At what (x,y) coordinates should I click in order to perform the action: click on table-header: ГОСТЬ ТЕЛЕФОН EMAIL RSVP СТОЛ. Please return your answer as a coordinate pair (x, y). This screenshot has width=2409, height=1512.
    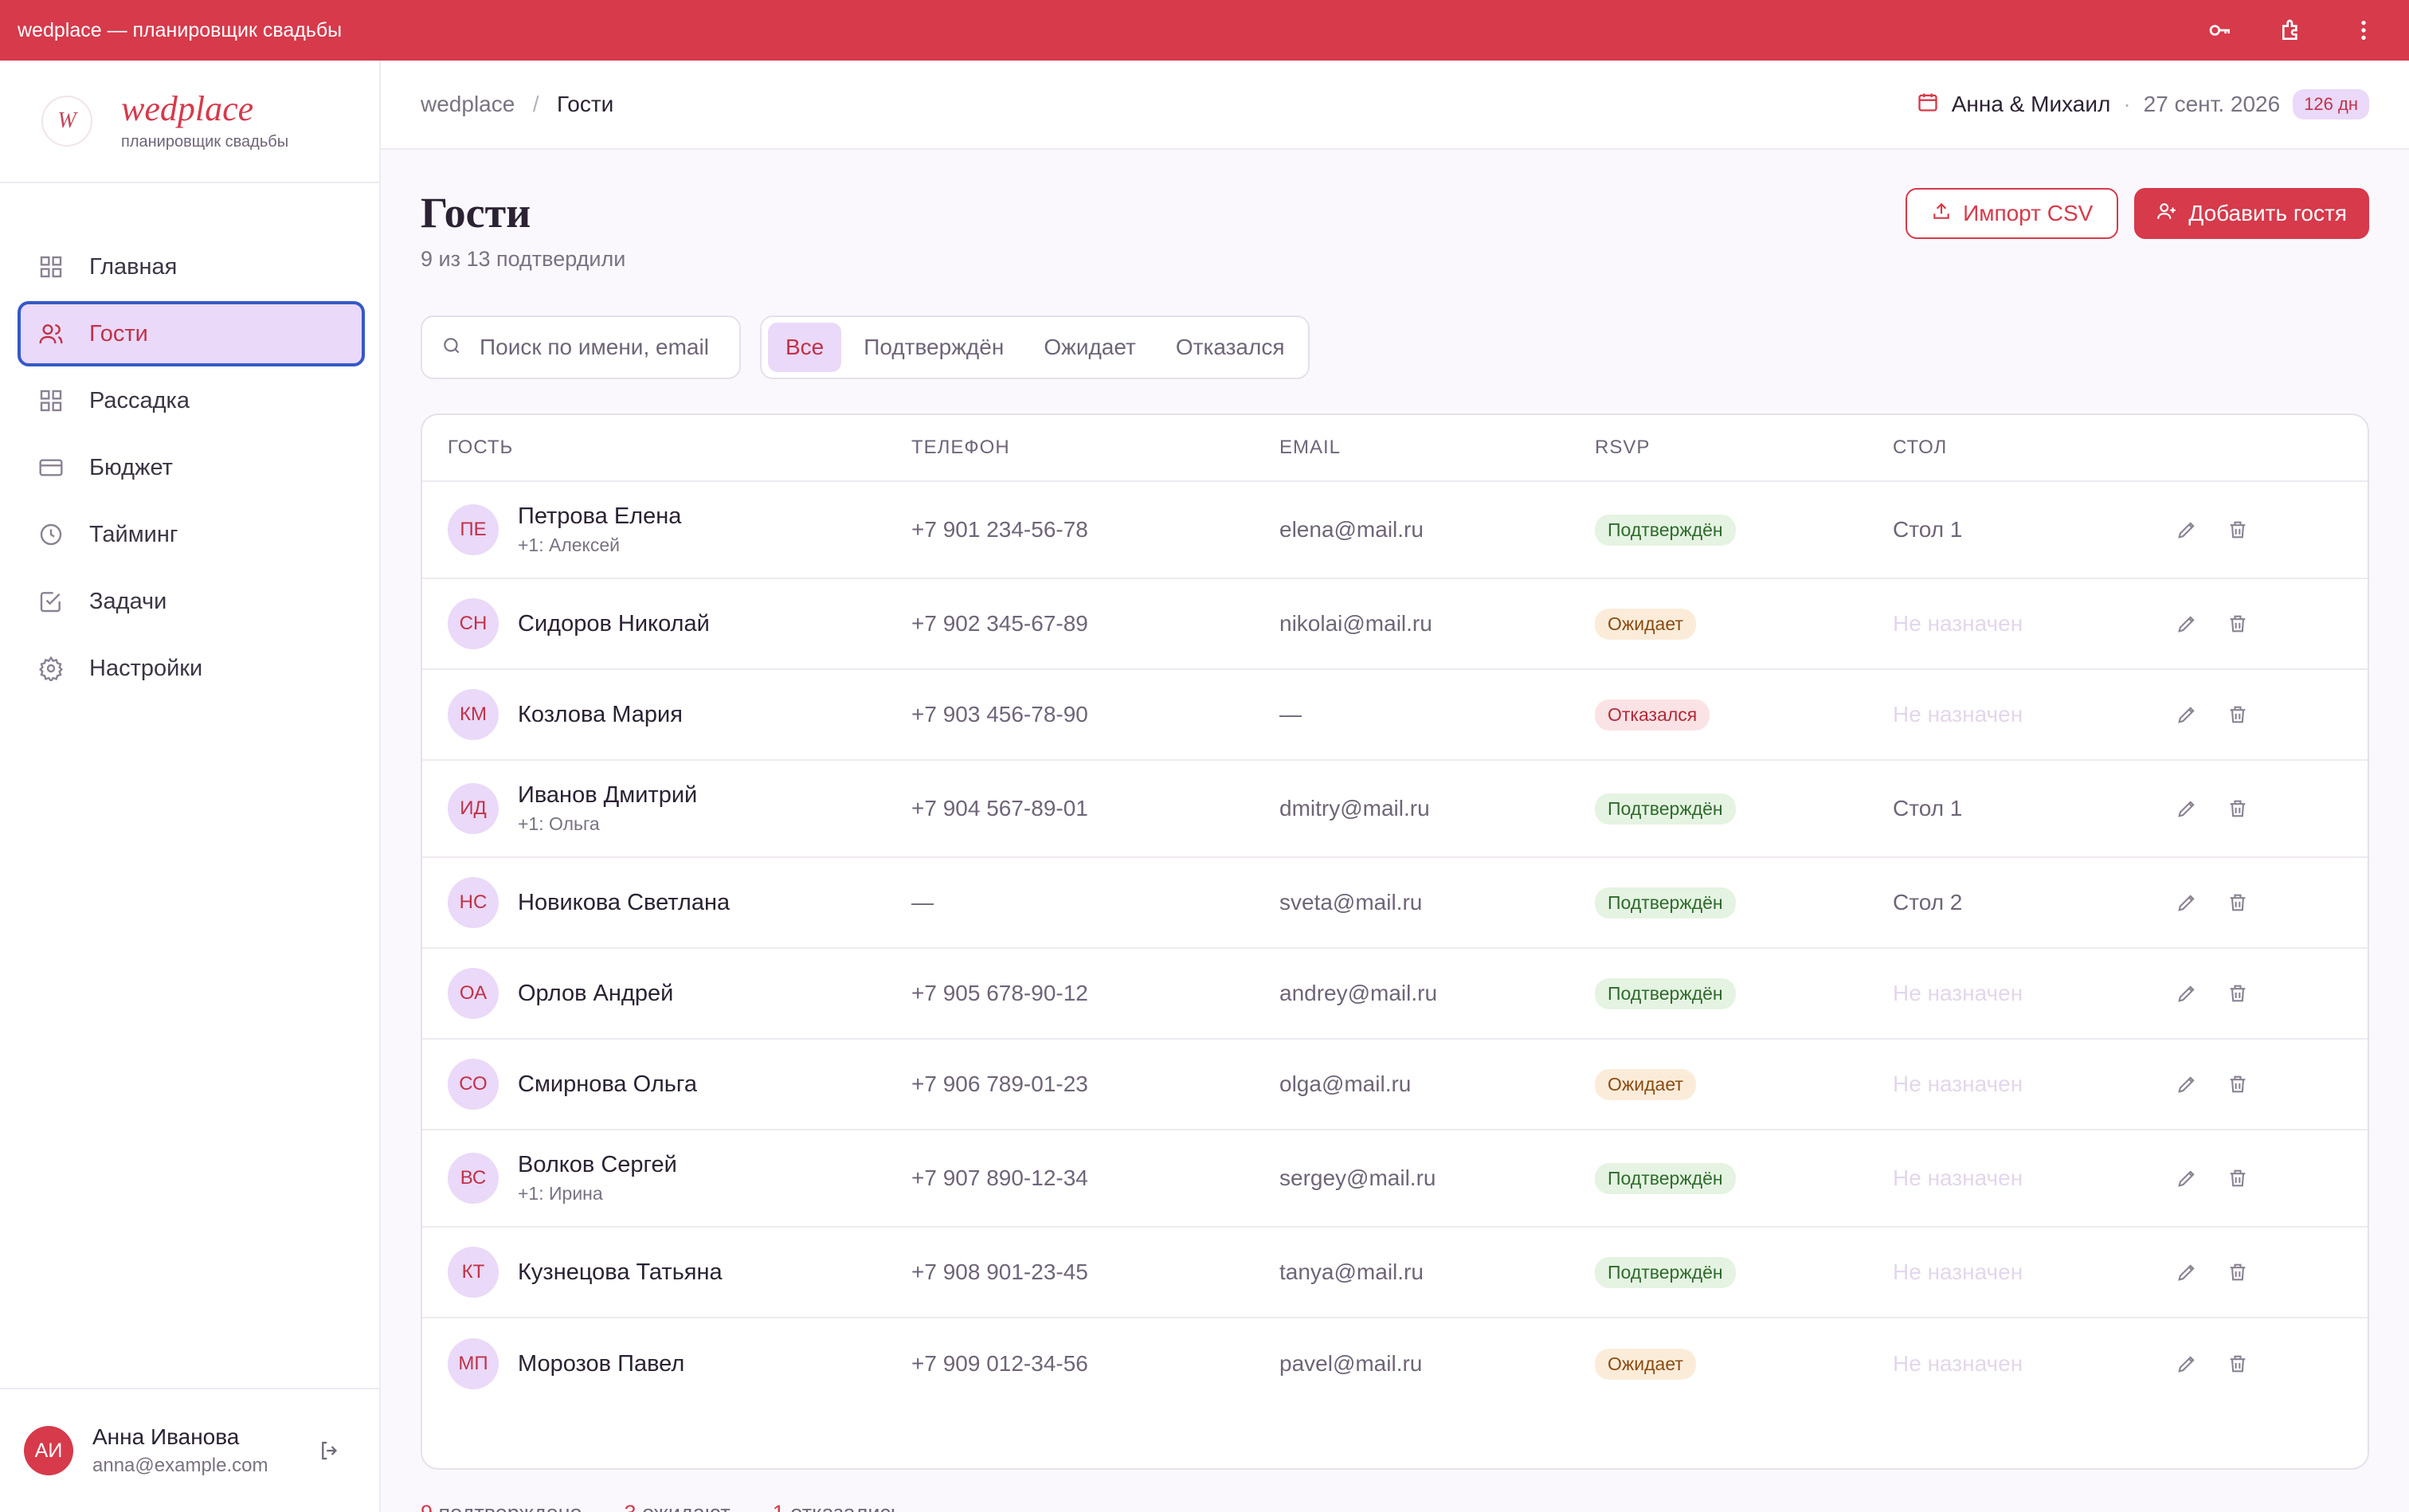
    Looking at the image, I should click on (1395, 449).